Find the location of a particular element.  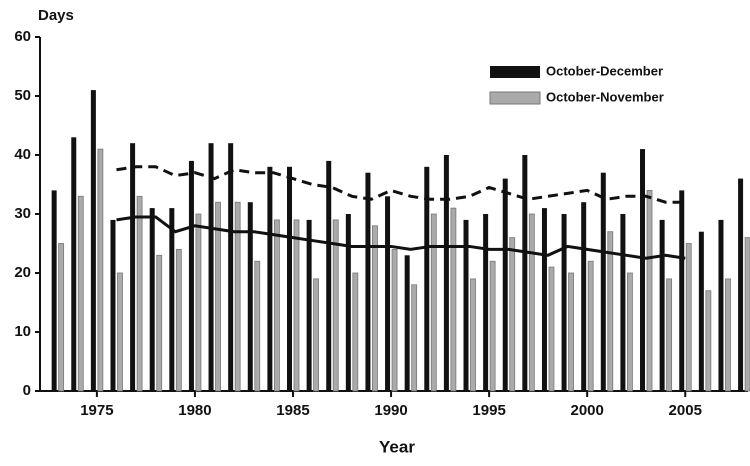

x-tick-label: 1980 is located at coordinates (194, 410).